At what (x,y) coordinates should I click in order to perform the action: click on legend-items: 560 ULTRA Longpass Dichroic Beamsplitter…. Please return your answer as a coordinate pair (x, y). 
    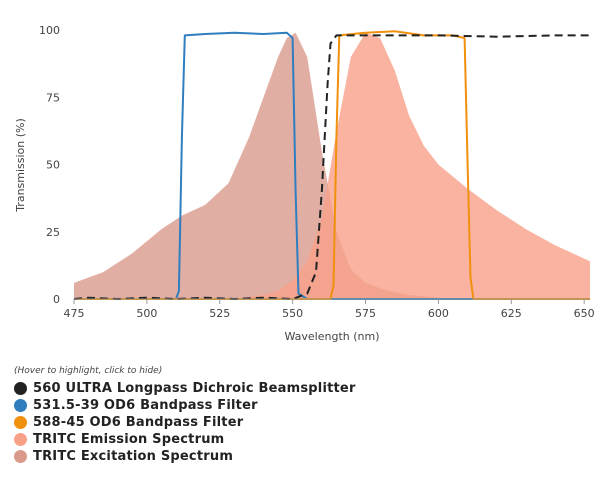
    Looking at the image, I should click on (185, 422).